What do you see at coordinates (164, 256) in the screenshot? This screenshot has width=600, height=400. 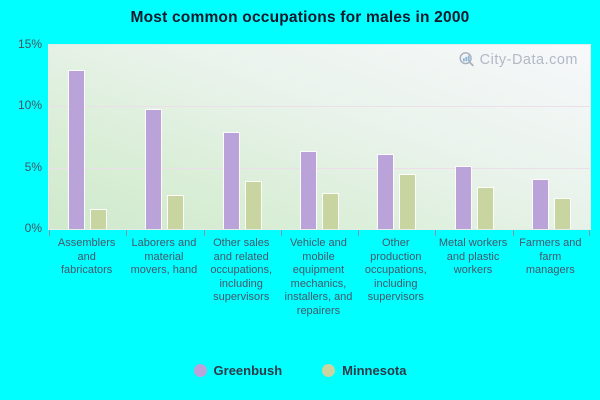 I see `category-label: Laborers and material movers, hand` at bounding box center [164, 256].